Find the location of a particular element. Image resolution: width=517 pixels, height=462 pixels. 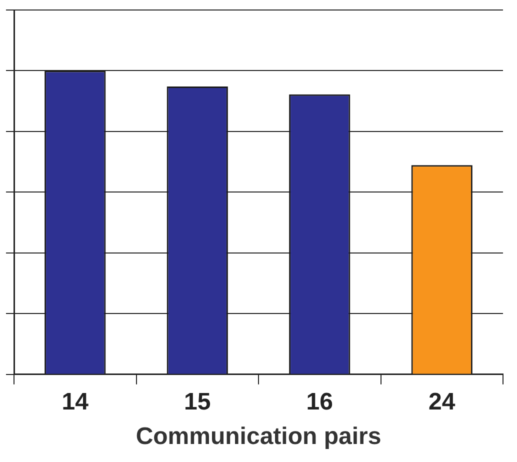

x-tick-label: 14 is located at coordinates (76, 402).